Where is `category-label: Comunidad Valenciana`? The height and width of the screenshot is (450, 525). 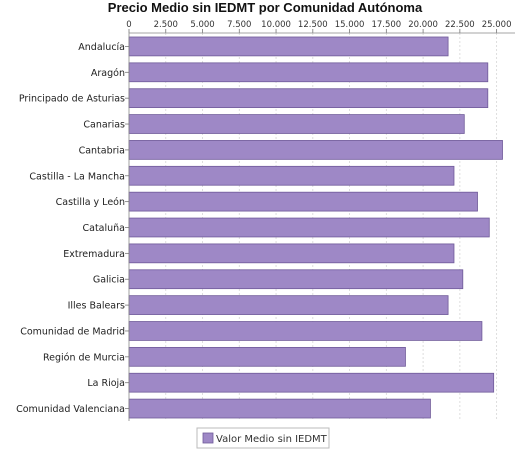
category-label: Comunidad Valenciana is located at coordinates (70, 409).